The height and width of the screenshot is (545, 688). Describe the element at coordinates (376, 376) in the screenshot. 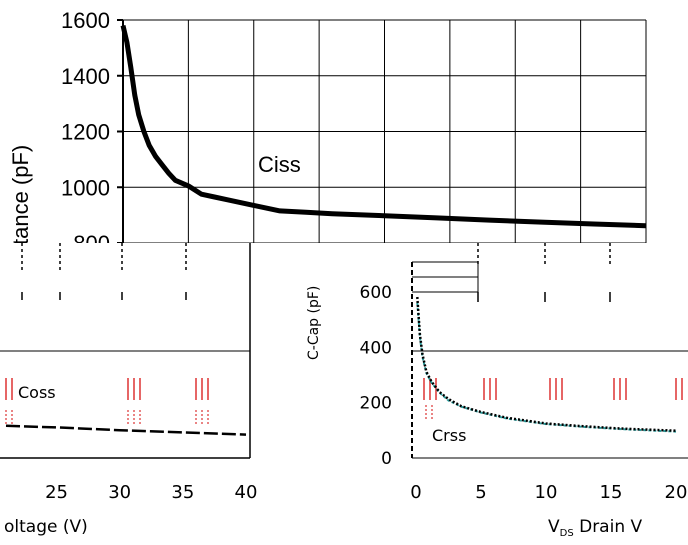

I see `crss-y-tick-labels: 600 400 200 0` at that location.